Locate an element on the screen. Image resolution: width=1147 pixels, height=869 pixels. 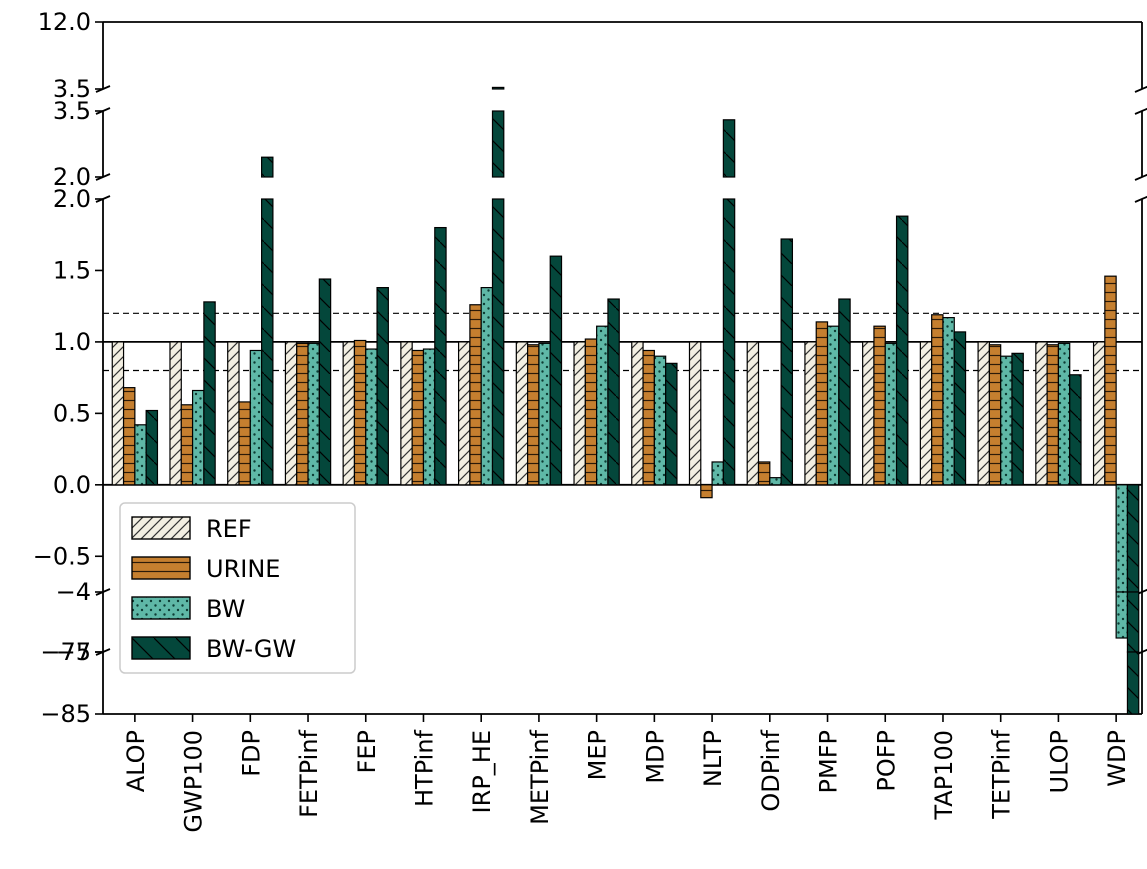
bar-urine-fep is located at coordinates (360, 412).